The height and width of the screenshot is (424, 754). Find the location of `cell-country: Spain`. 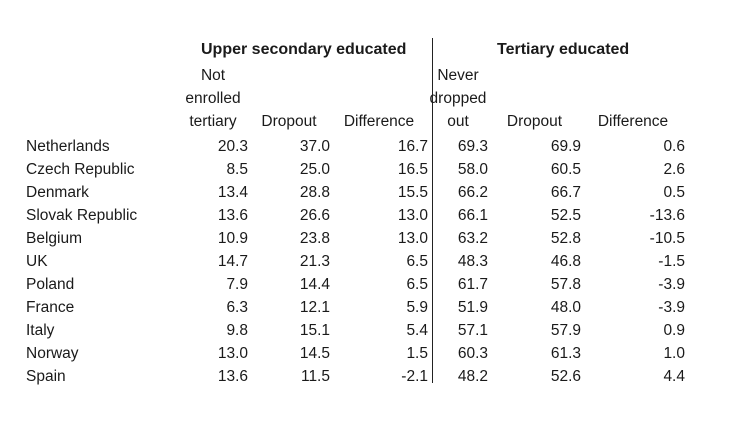

cell-country: Spain is located at coordinates (46, 376).